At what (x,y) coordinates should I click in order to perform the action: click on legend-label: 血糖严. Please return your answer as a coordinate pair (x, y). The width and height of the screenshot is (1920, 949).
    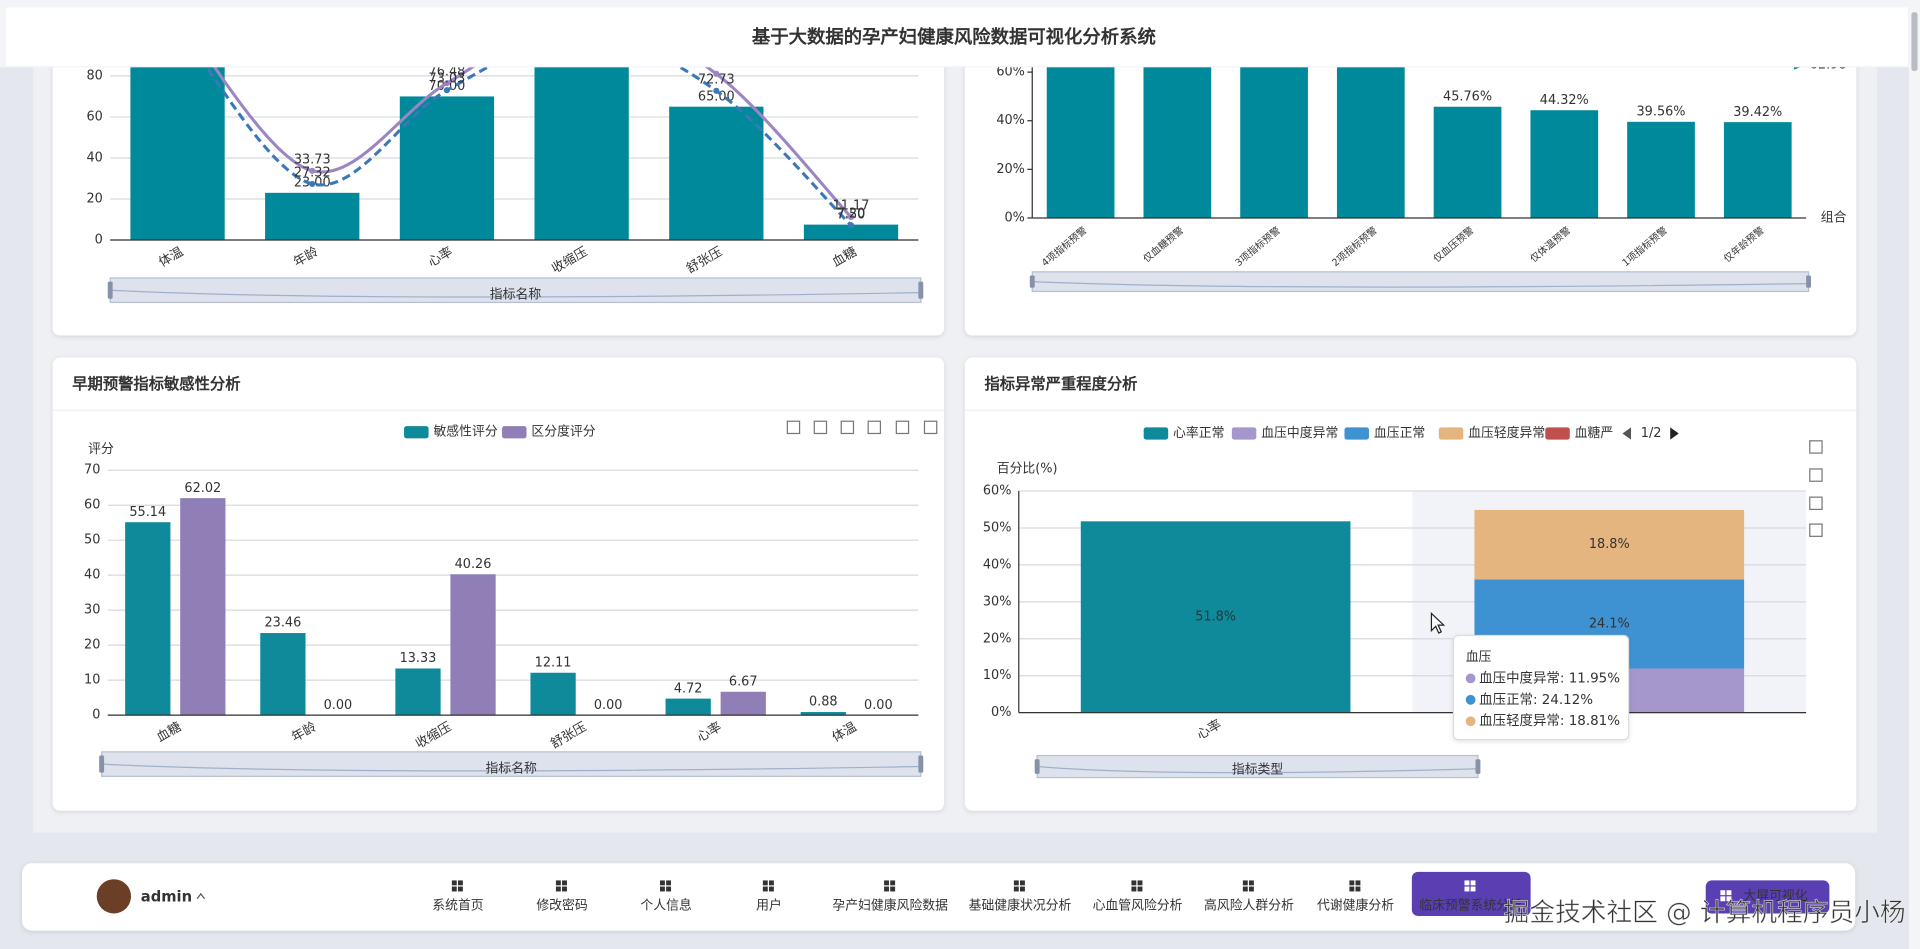
    Looking at the image, I should click on (1594, 433).